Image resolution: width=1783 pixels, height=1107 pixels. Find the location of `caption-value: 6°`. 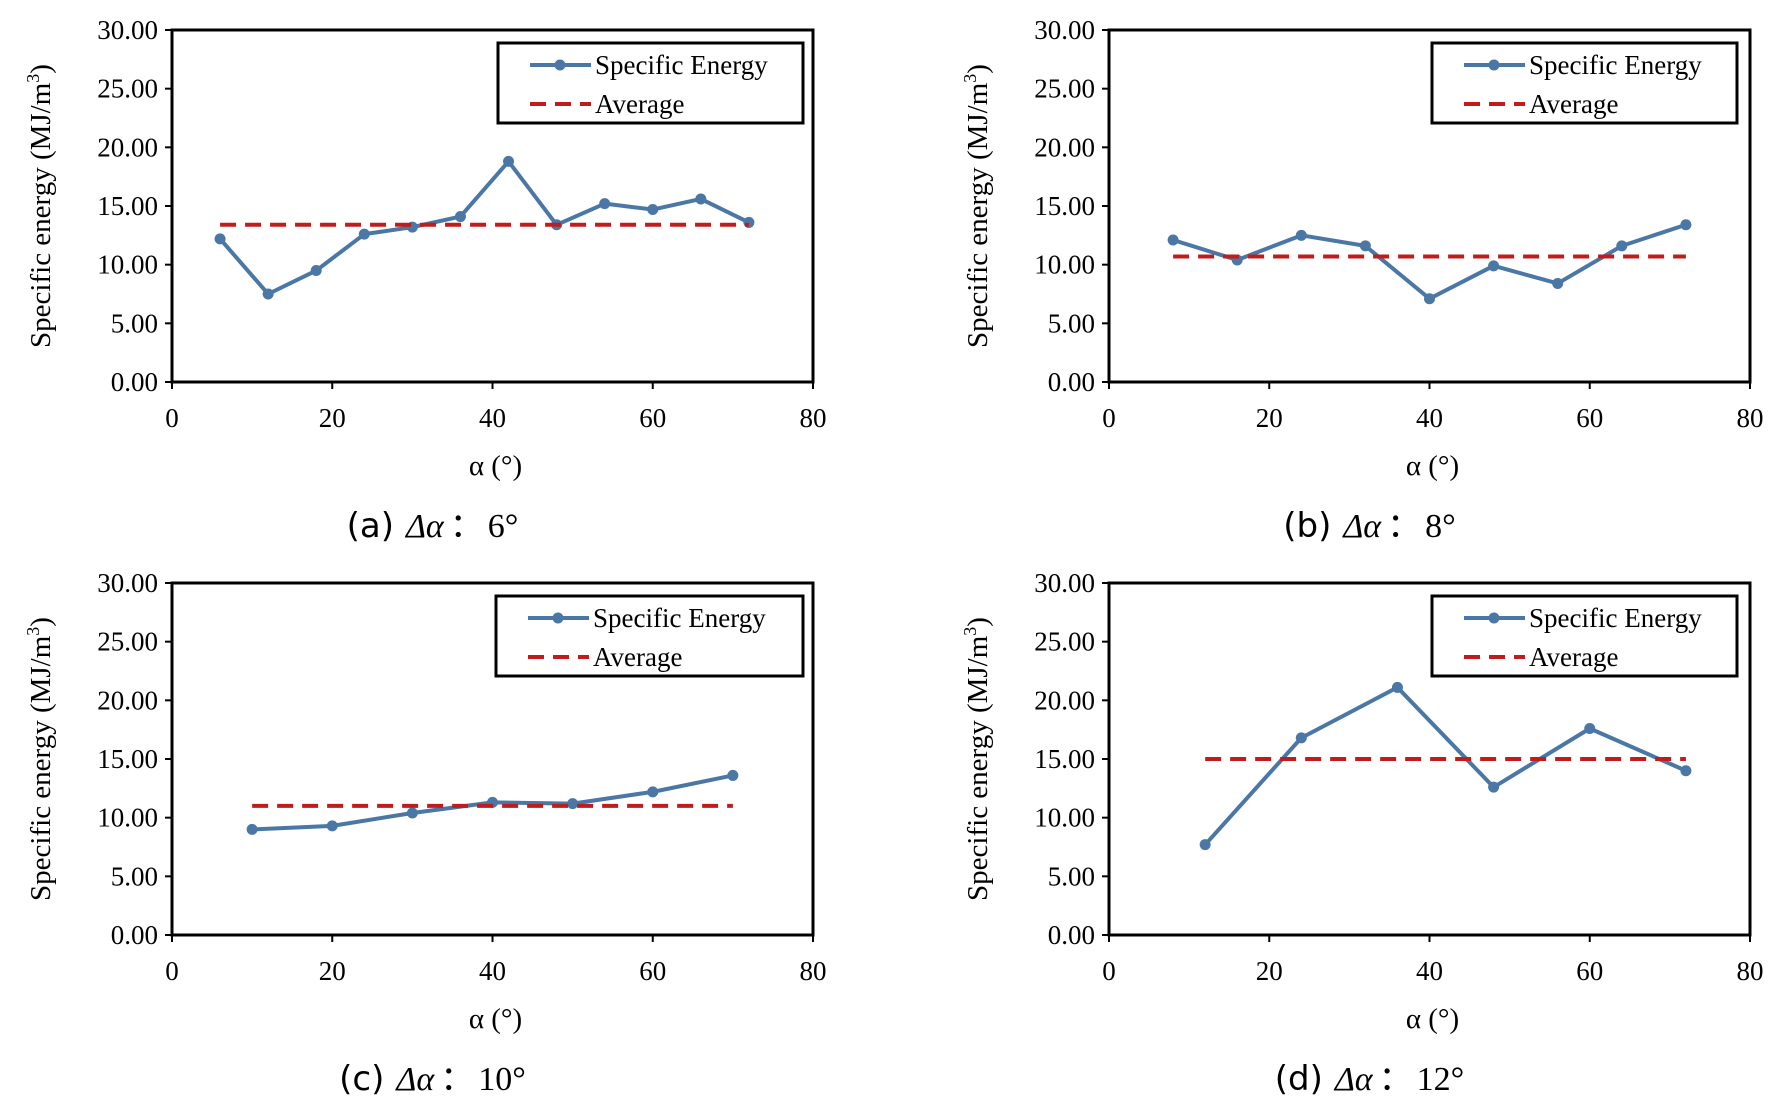

caption-value: 6° is located at coordinates (503, 526).